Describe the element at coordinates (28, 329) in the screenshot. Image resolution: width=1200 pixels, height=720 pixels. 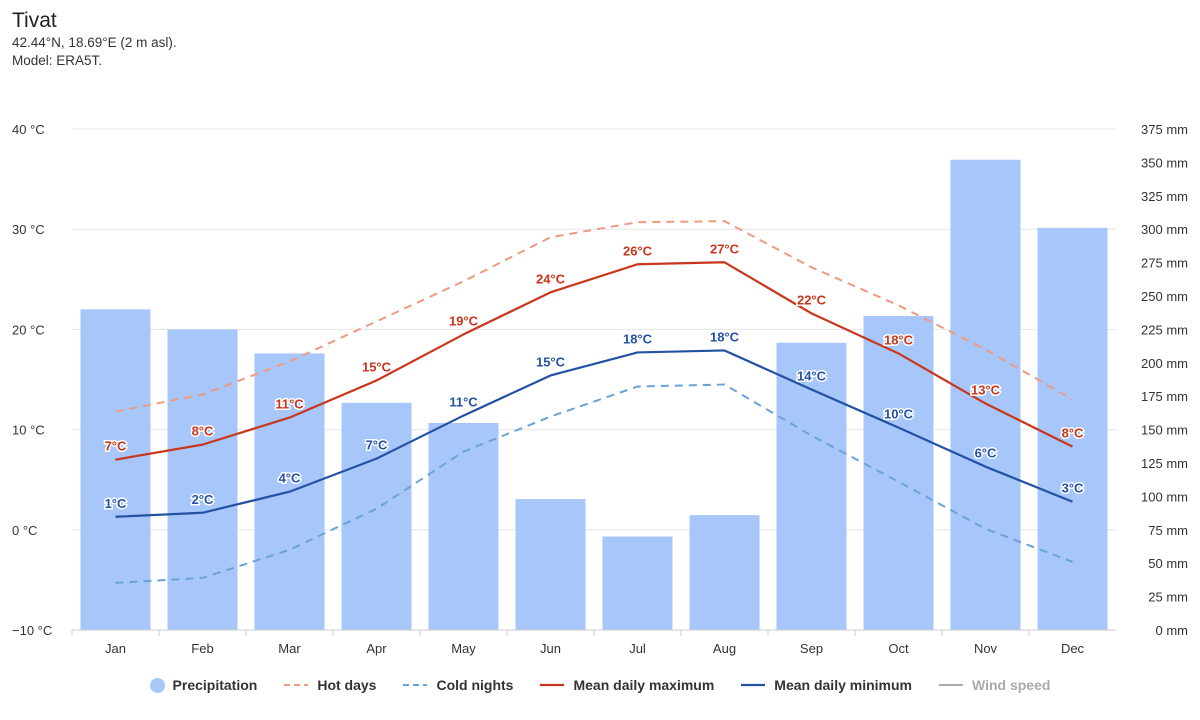
I see `y-left-tick-label: 20 °C` at that location.